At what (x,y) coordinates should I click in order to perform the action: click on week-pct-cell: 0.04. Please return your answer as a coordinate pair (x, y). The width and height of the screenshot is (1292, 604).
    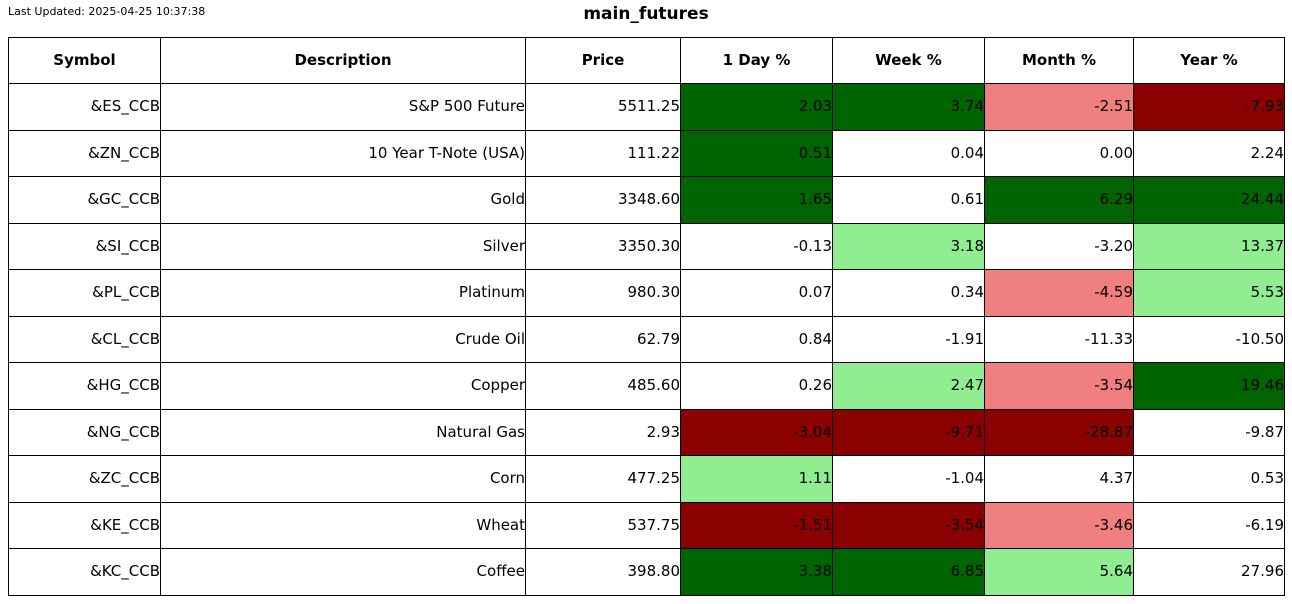
    Looking at the image, I should click on (908, 153).